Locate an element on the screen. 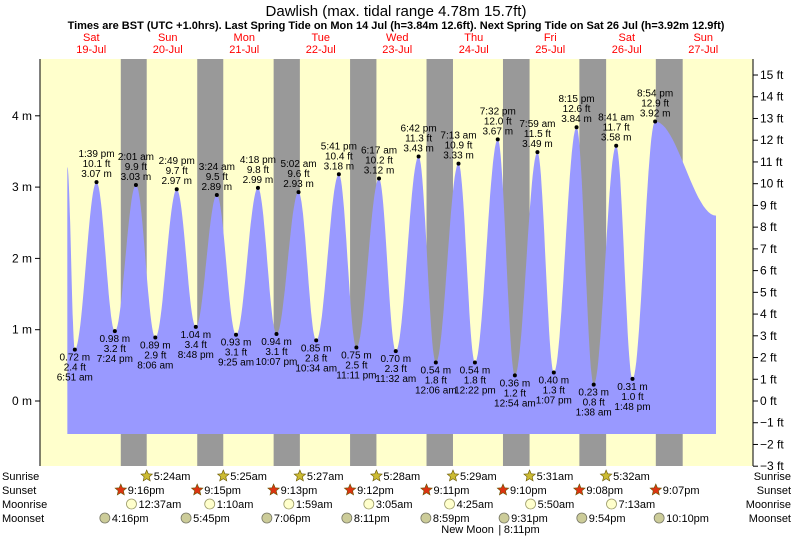 This screenshot has width=793, height=539. day-name: Tue is located at coordinates (320, 38).